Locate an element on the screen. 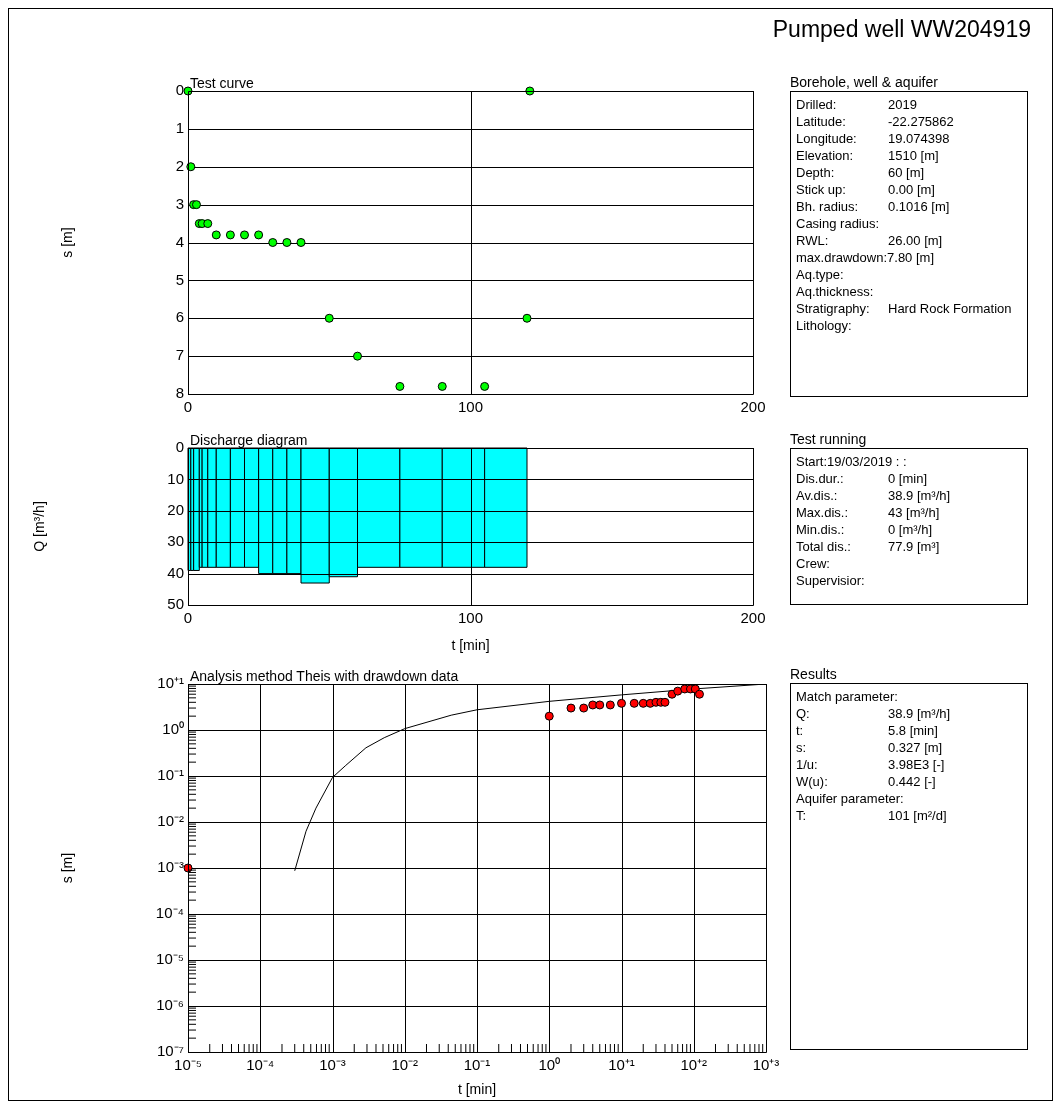  x-tick-label: 10⁺¹ is located at coordinates (621, 1064).